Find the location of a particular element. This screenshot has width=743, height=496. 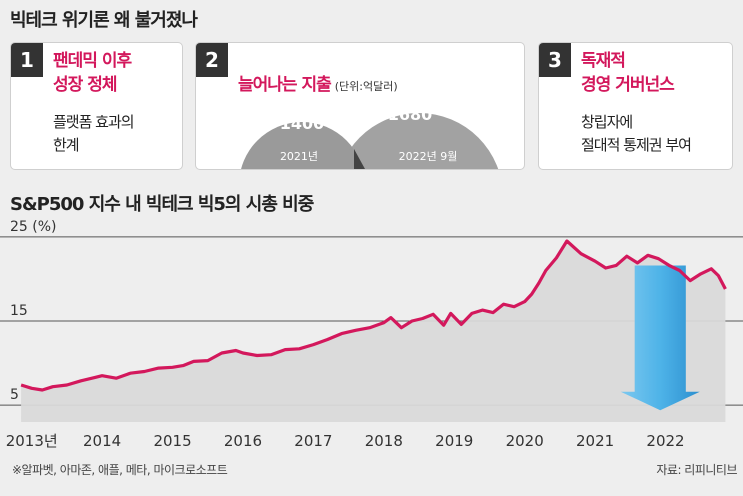

number-badge: 3 is located at coordinates (555, 60).